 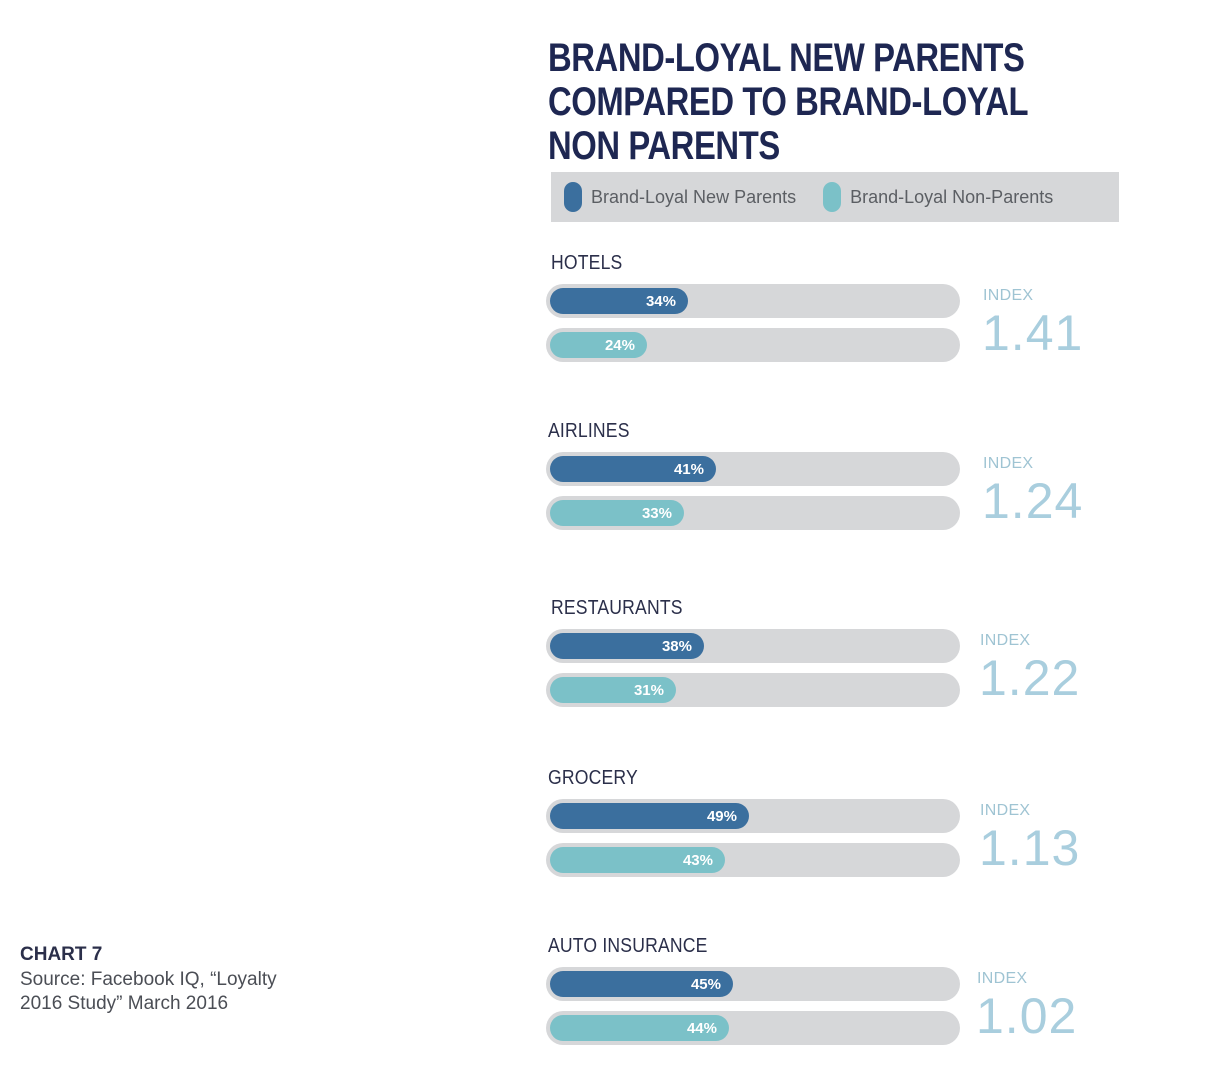 What do you see at coordinates (639, 1028) in the screenshot?
I see `bar-nonparents-auto-insurance: 44%` at bounding box center [639, 1028].